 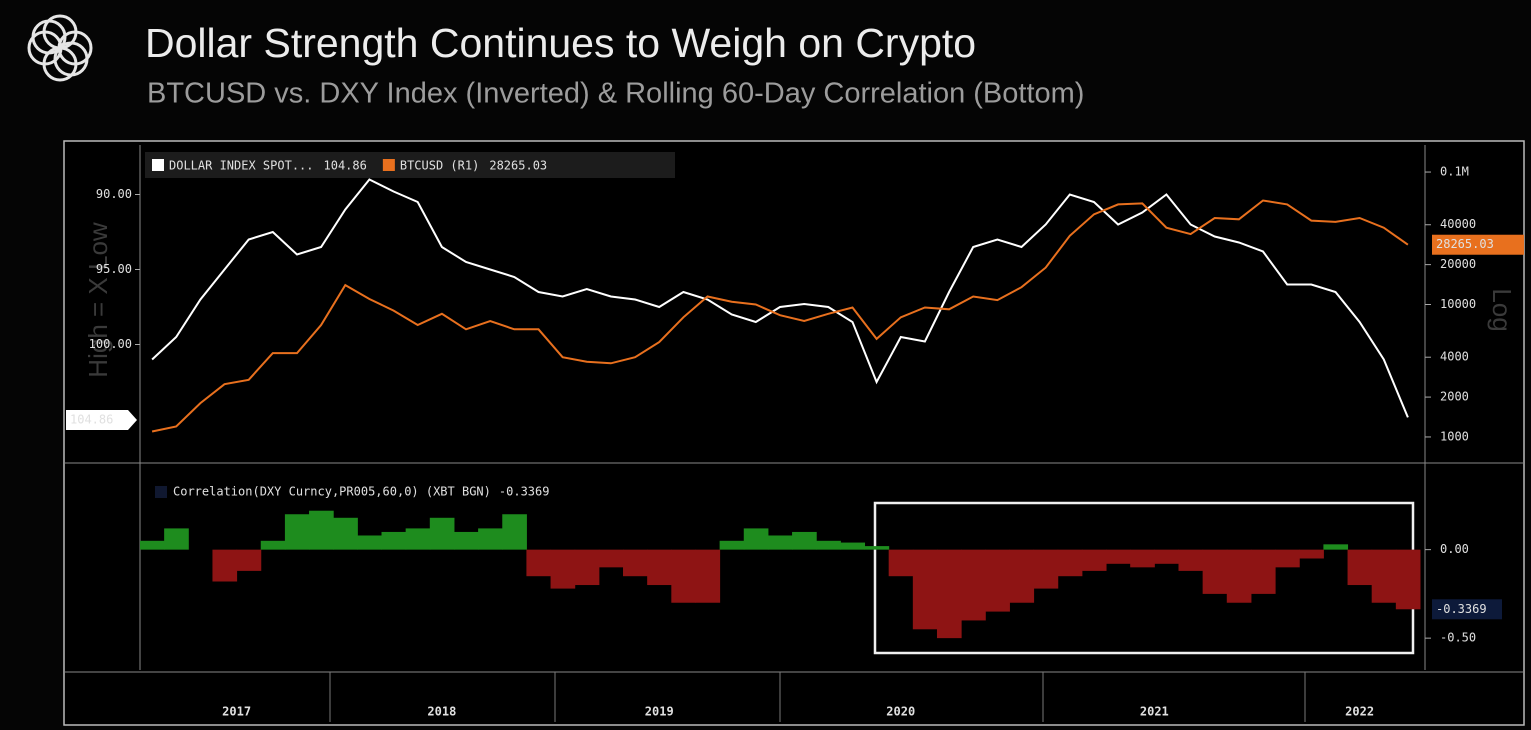 I want to click on x-tick-label: 2019, so click(x=659, y=712).